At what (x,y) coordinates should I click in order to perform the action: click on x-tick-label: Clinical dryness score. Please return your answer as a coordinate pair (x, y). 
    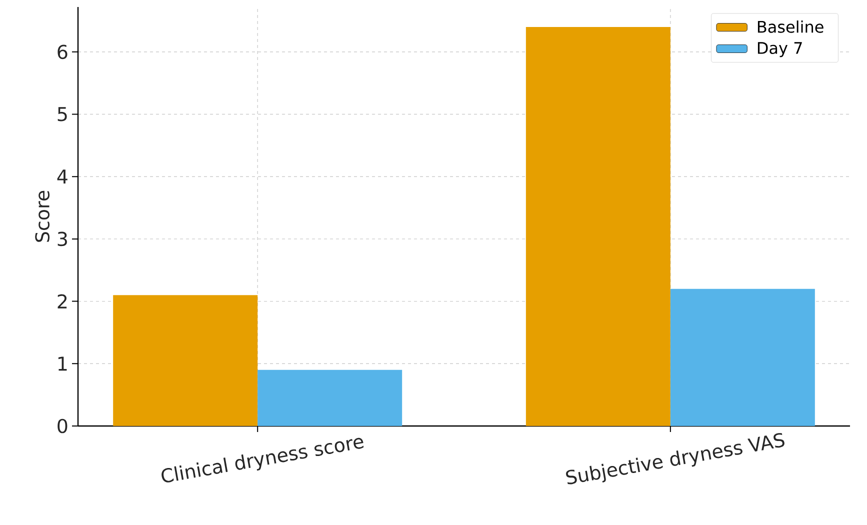
    Looking at the image, I should click on (263, 460).